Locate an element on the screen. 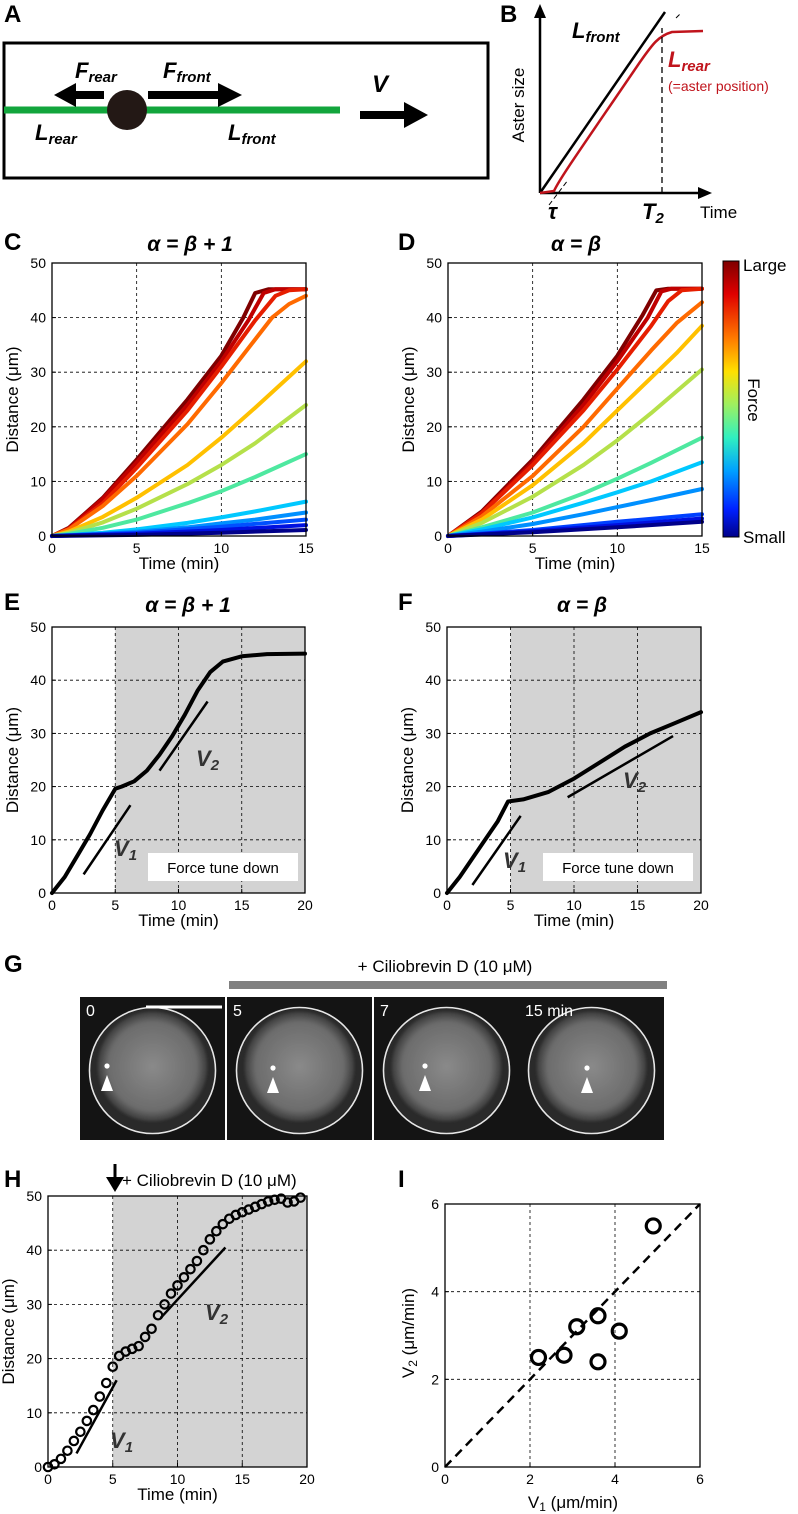 The height and width of the screenshot is (1514, 798). frame-label-0: 0 is located at coordinates (90, 1011).